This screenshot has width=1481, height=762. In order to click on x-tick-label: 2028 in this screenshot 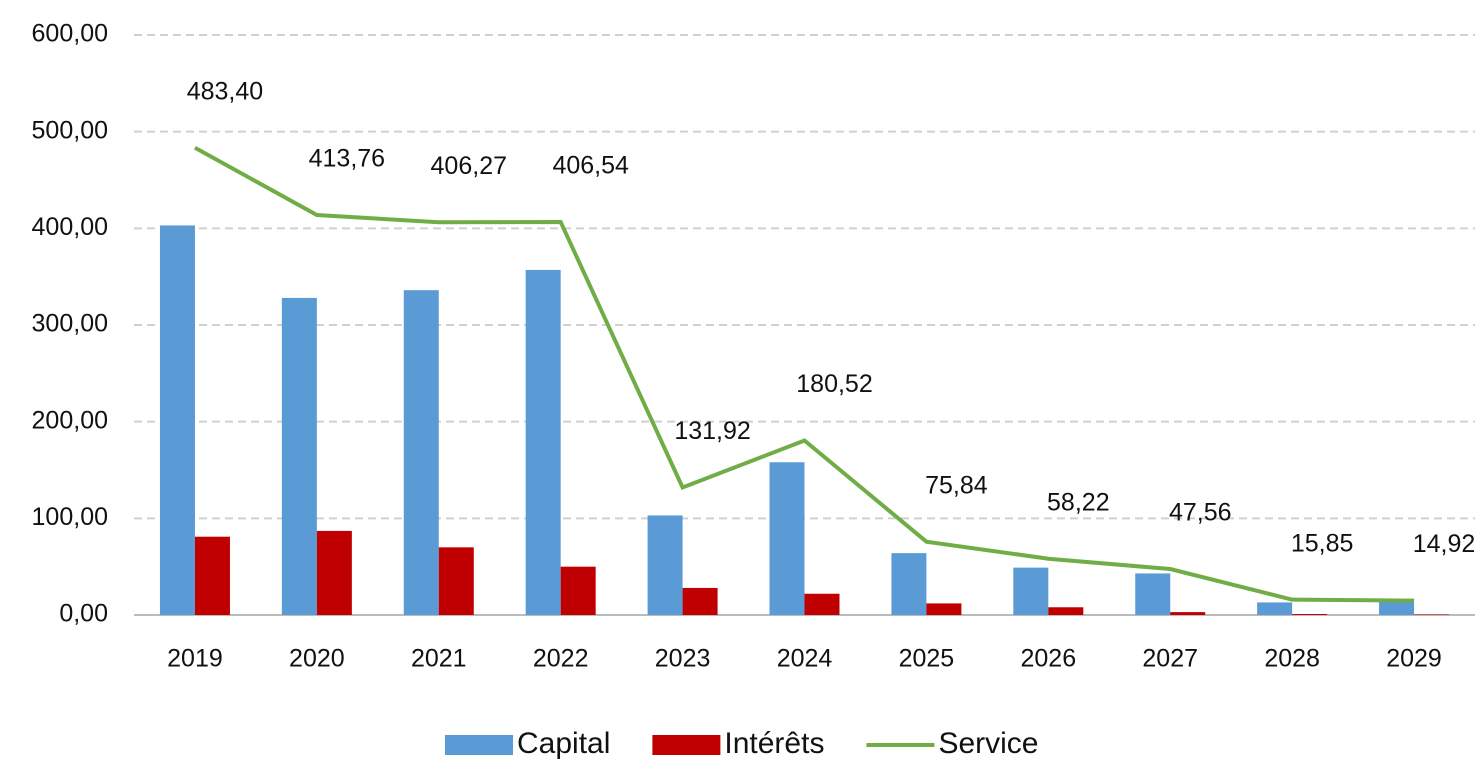, I will do `click(1292, 659)`.